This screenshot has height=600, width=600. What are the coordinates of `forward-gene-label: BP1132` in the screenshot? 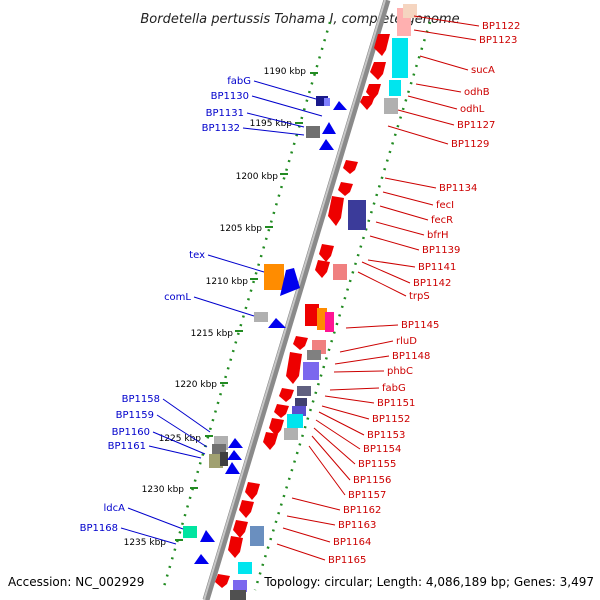 It's located at (221, 128).